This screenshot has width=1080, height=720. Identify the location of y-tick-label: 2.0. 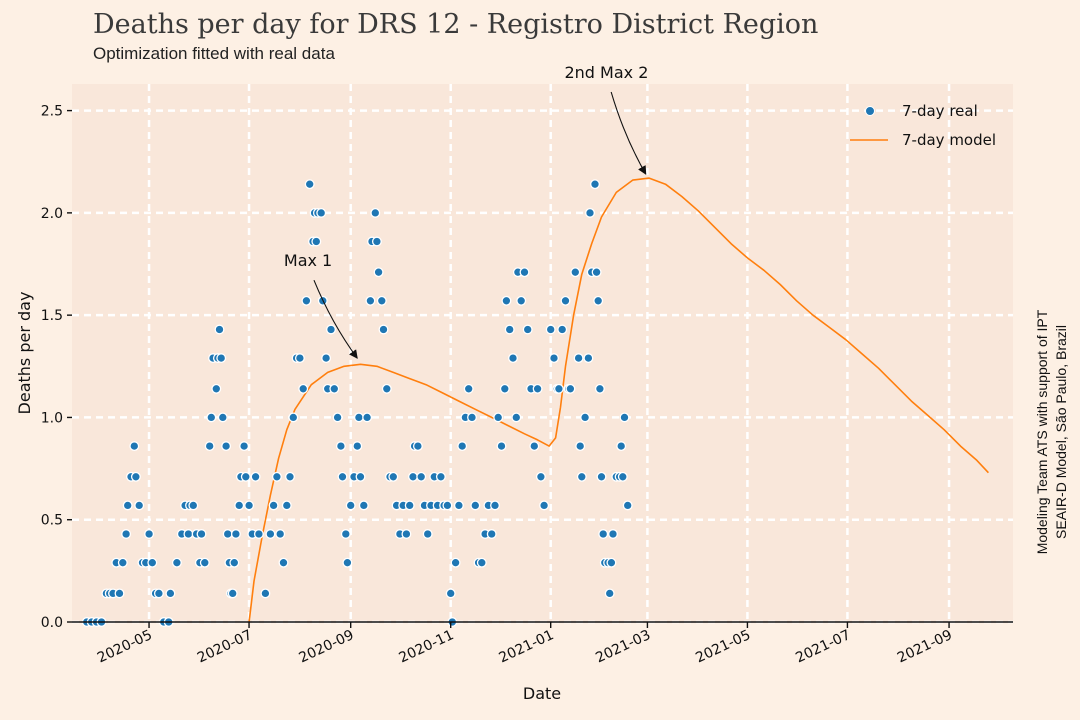
(52, 214).